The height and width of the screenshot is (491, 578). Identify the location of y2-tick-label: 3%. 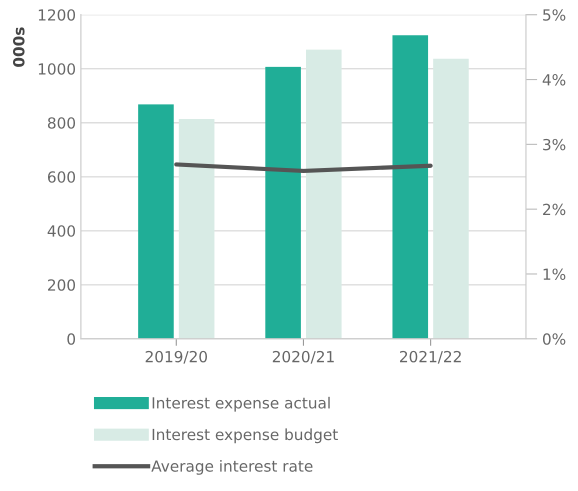
(554, 144).